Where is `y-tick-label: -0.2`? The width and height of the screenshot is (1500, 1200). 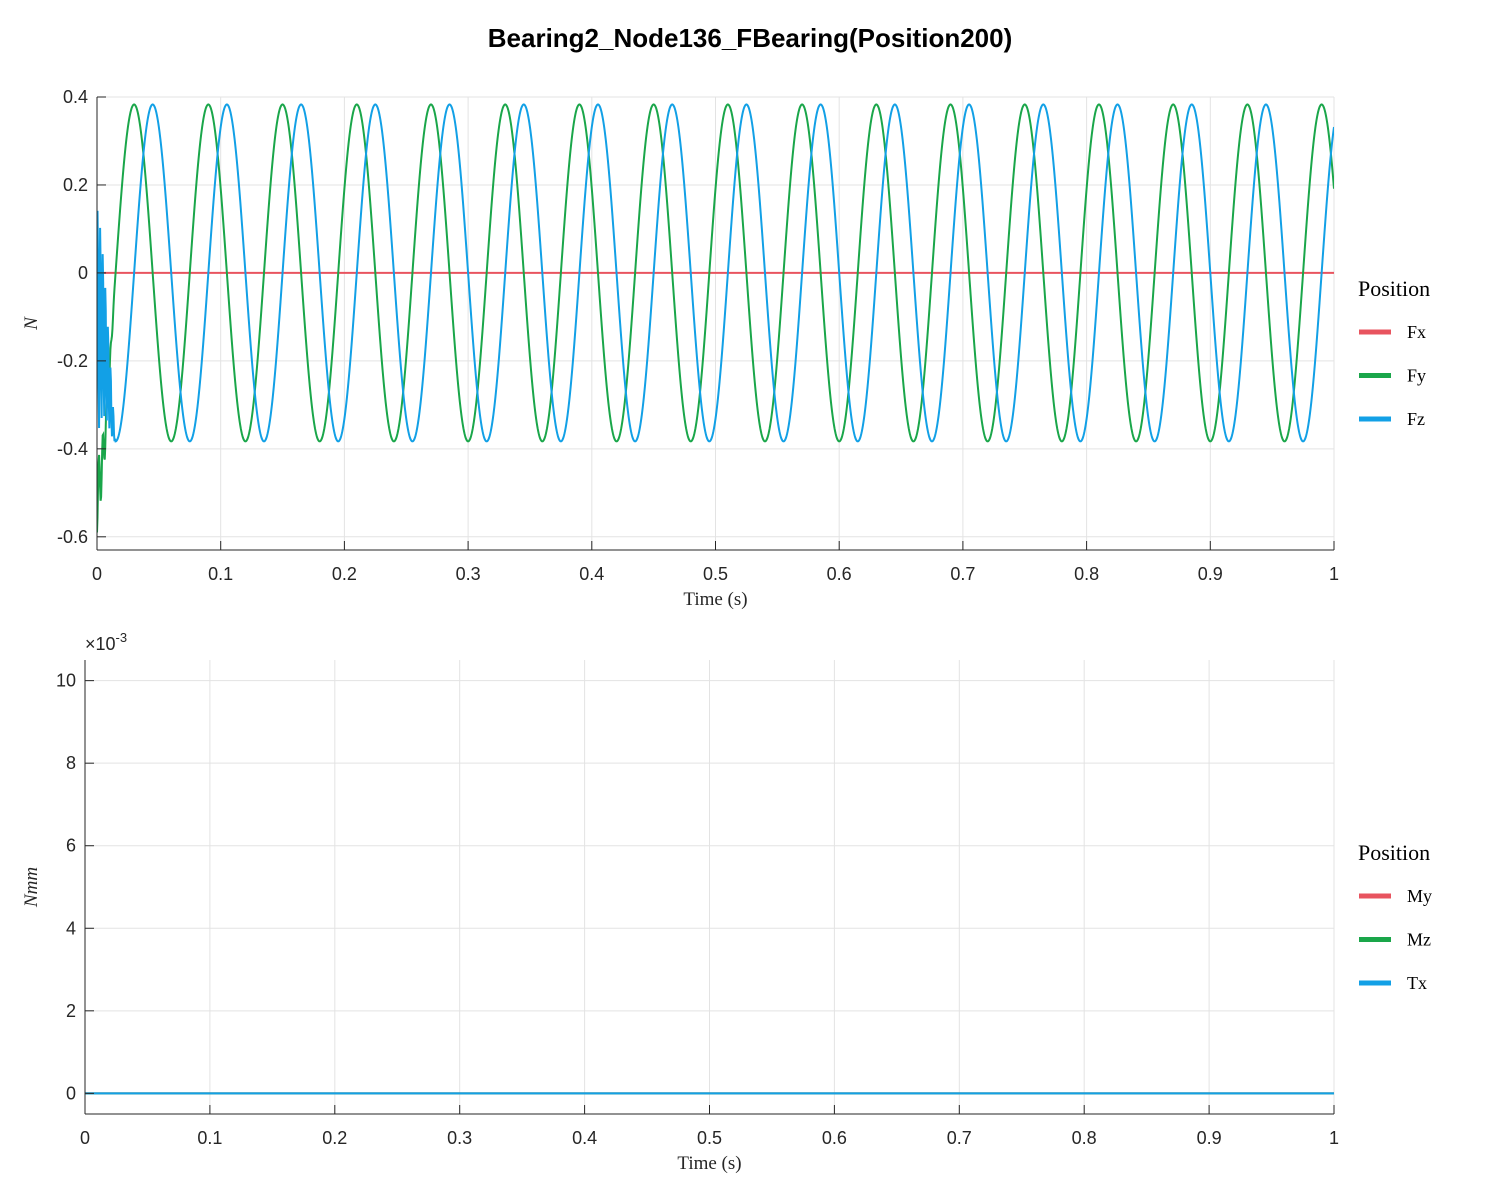
y-tick-label: -0.2 is located at coordinates (72, 361).